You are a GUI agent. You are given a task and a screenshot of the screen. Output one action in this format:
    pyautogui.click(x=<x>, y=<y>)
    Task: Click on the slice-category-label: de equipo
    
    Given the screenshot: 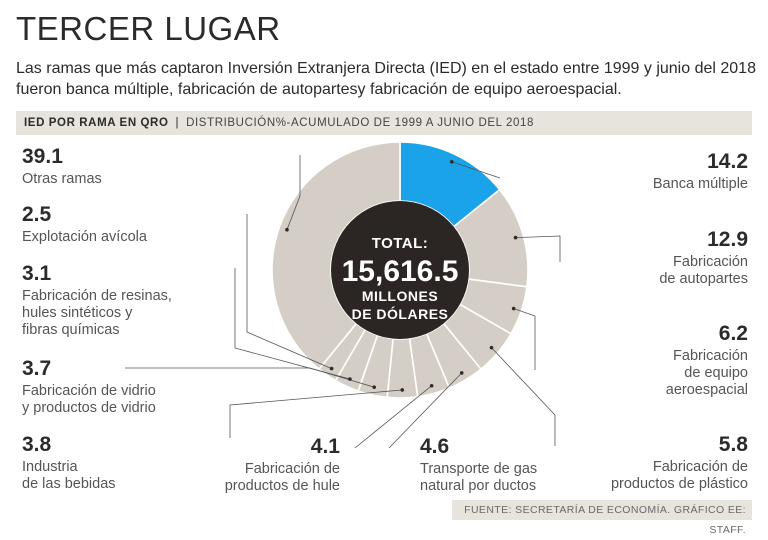 What is the action you would take?
    pyautogui.click(x=716, y=373)
    